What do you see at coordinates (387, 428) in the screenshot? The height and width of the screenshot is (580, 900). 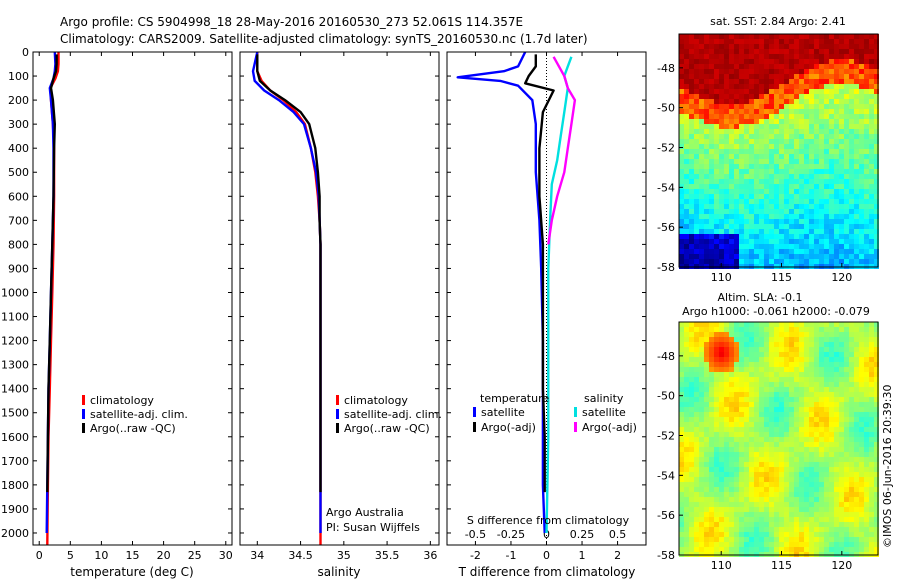 I see `salinity-legend-argo: Argo(..raw -QC)` at bounding box center [387, 428].